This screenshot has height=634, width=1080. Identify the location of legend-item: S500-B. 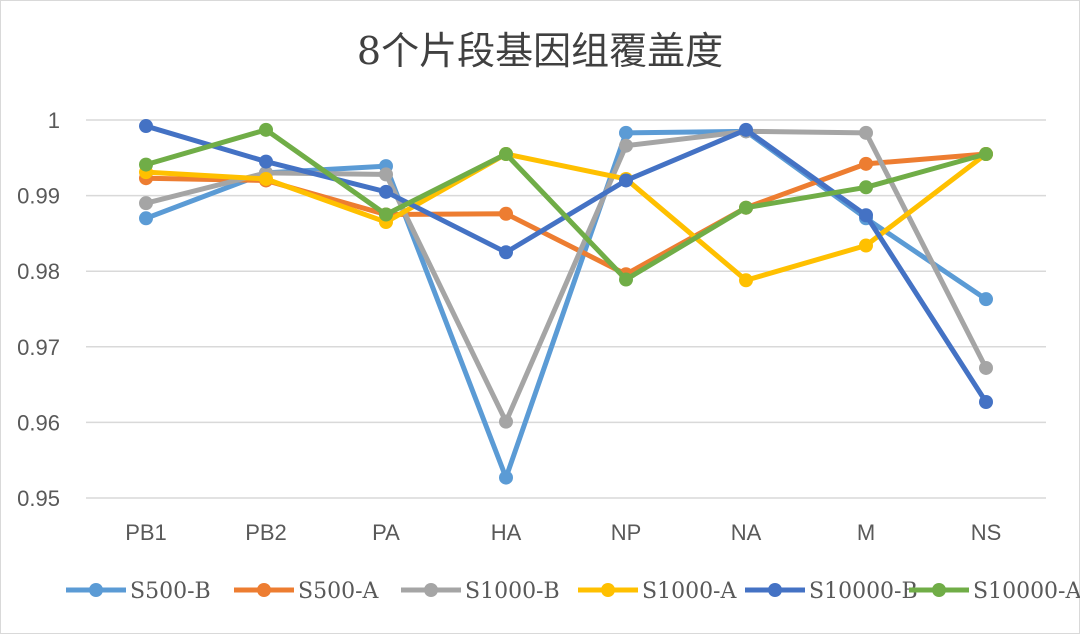
(138, 591).